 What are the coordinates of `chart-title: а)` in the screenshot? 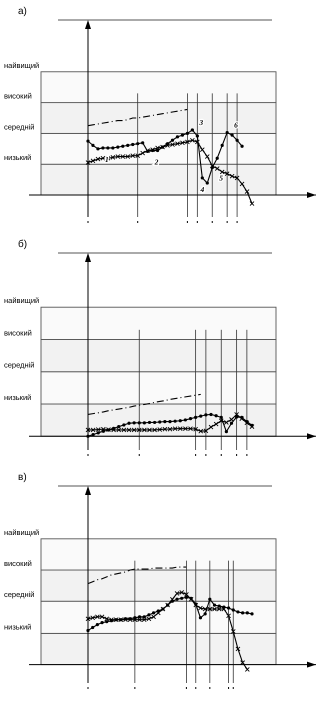 It's located at (22, 11).